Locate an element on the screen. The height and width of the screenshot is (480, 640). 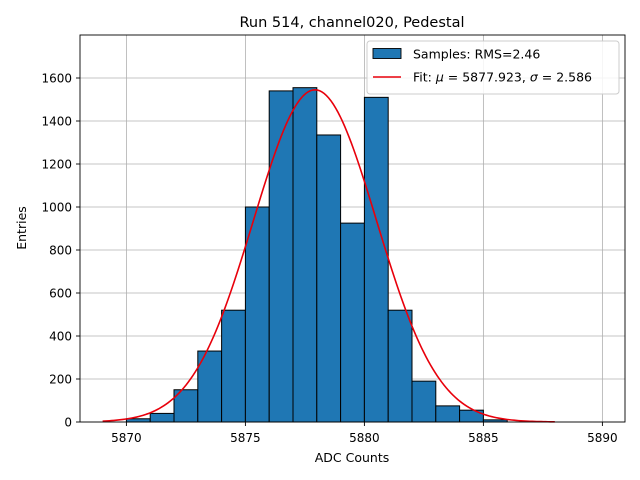
x-tick-label: 5880 is located at coordinates (364, 438).